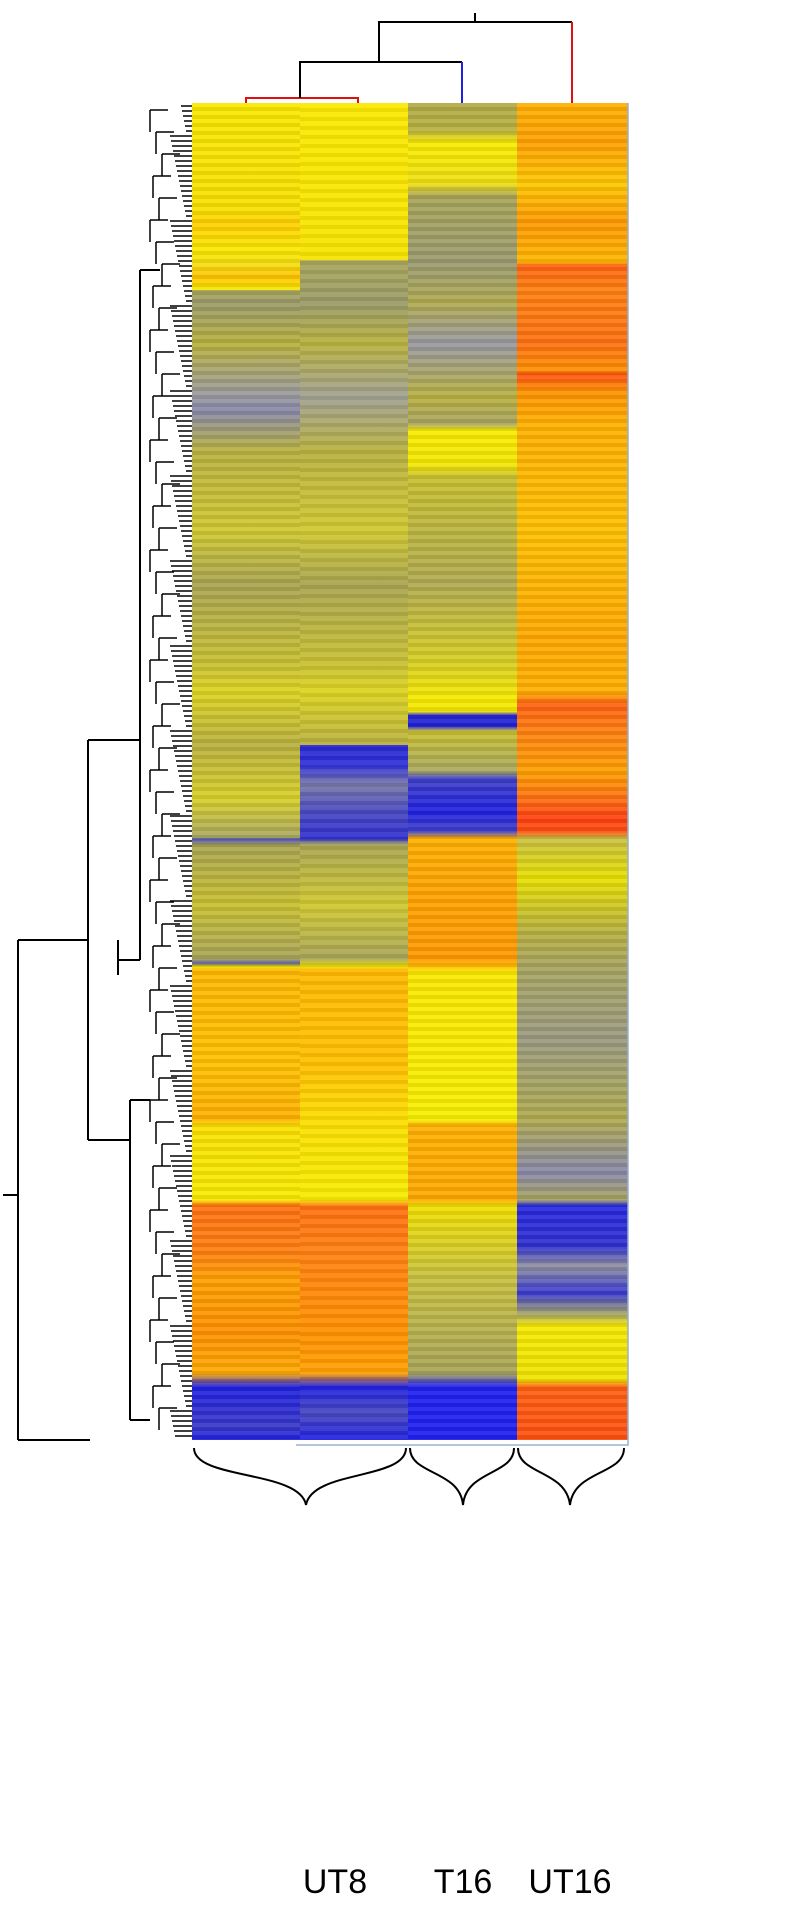  I want to click on group-label: UT8, so click(335, 1882).